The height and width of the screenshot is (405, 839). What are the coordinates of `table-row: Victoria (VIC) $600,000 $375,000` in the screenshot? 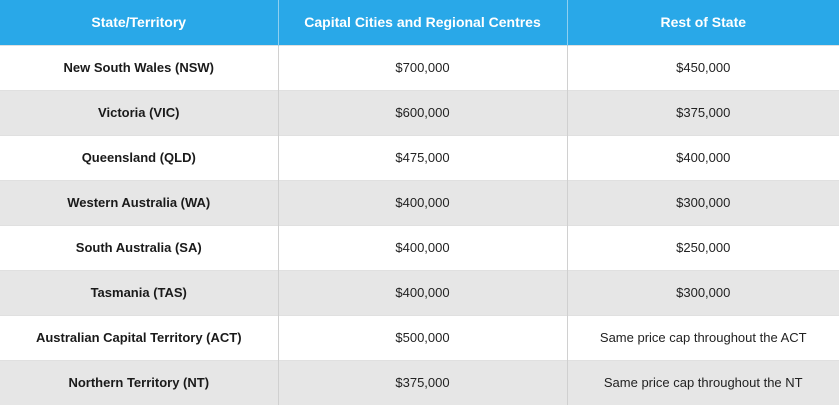 It's located at (419, 112).